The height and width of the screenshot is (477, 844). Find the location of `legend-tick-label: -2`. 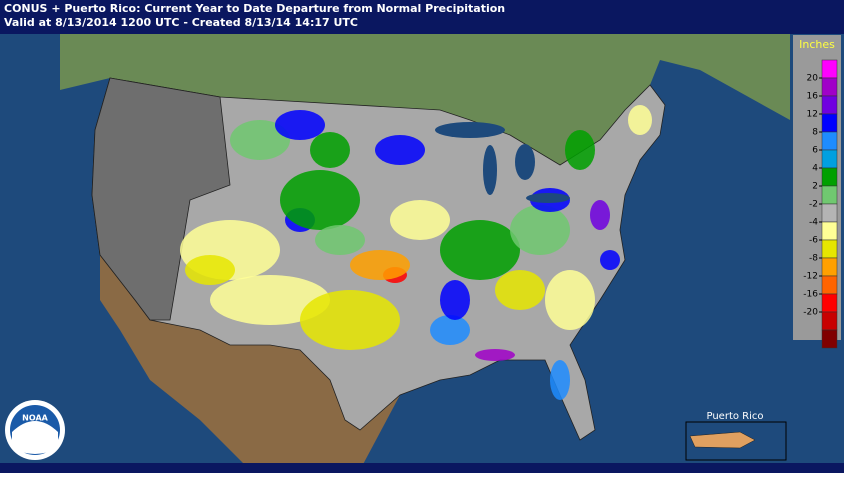

legend-tick-label: -2 is located at coordinates (813, 205).